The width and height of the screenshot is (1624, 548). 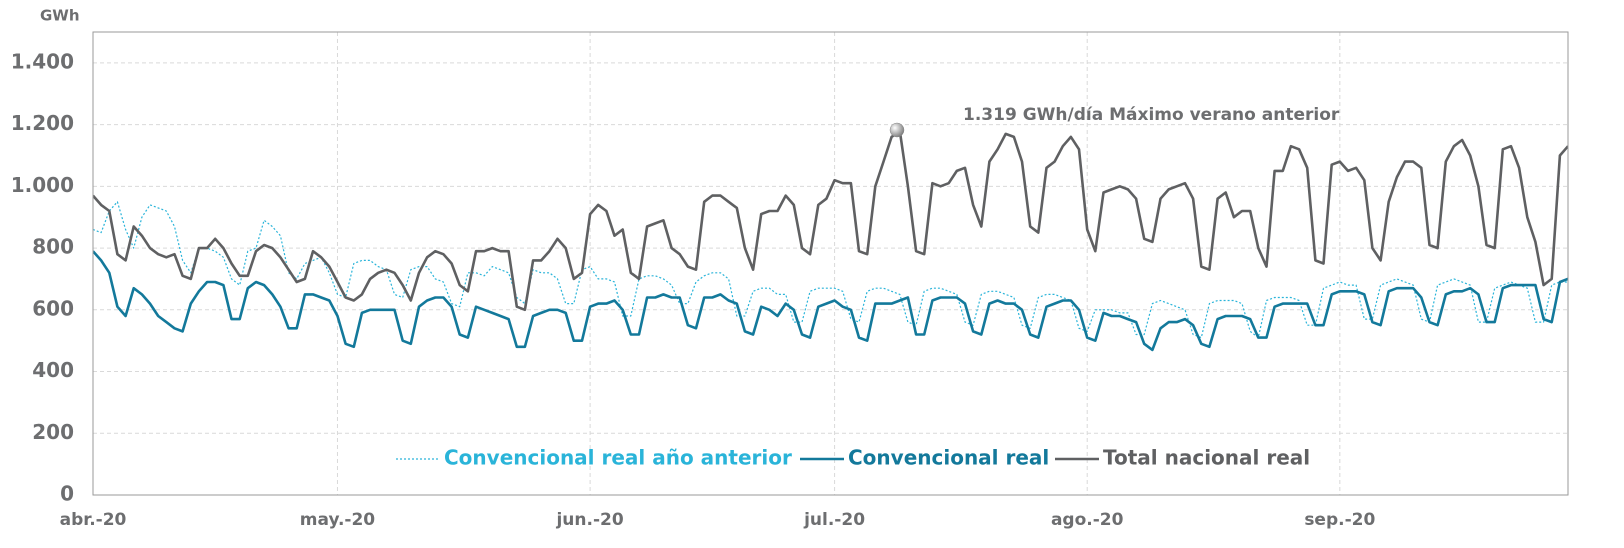 I want to click on legend-label: Convencional real, so click(x=948, y=458).